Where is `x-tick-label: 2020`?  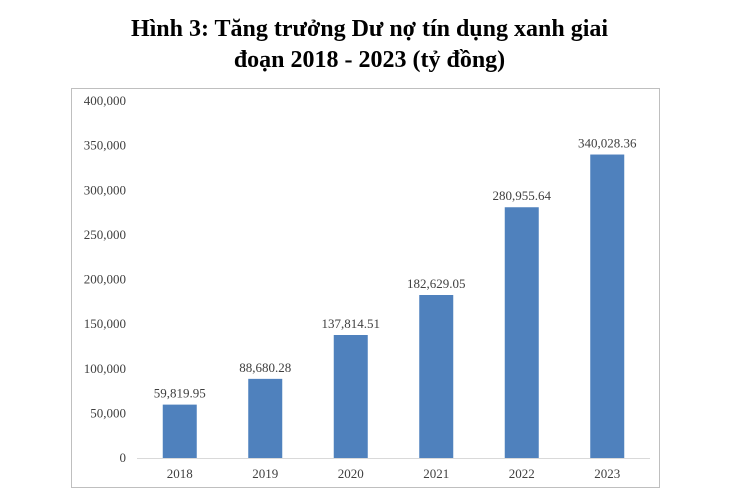
x-tick-label: 2020 is located at coordinates (351, 473).